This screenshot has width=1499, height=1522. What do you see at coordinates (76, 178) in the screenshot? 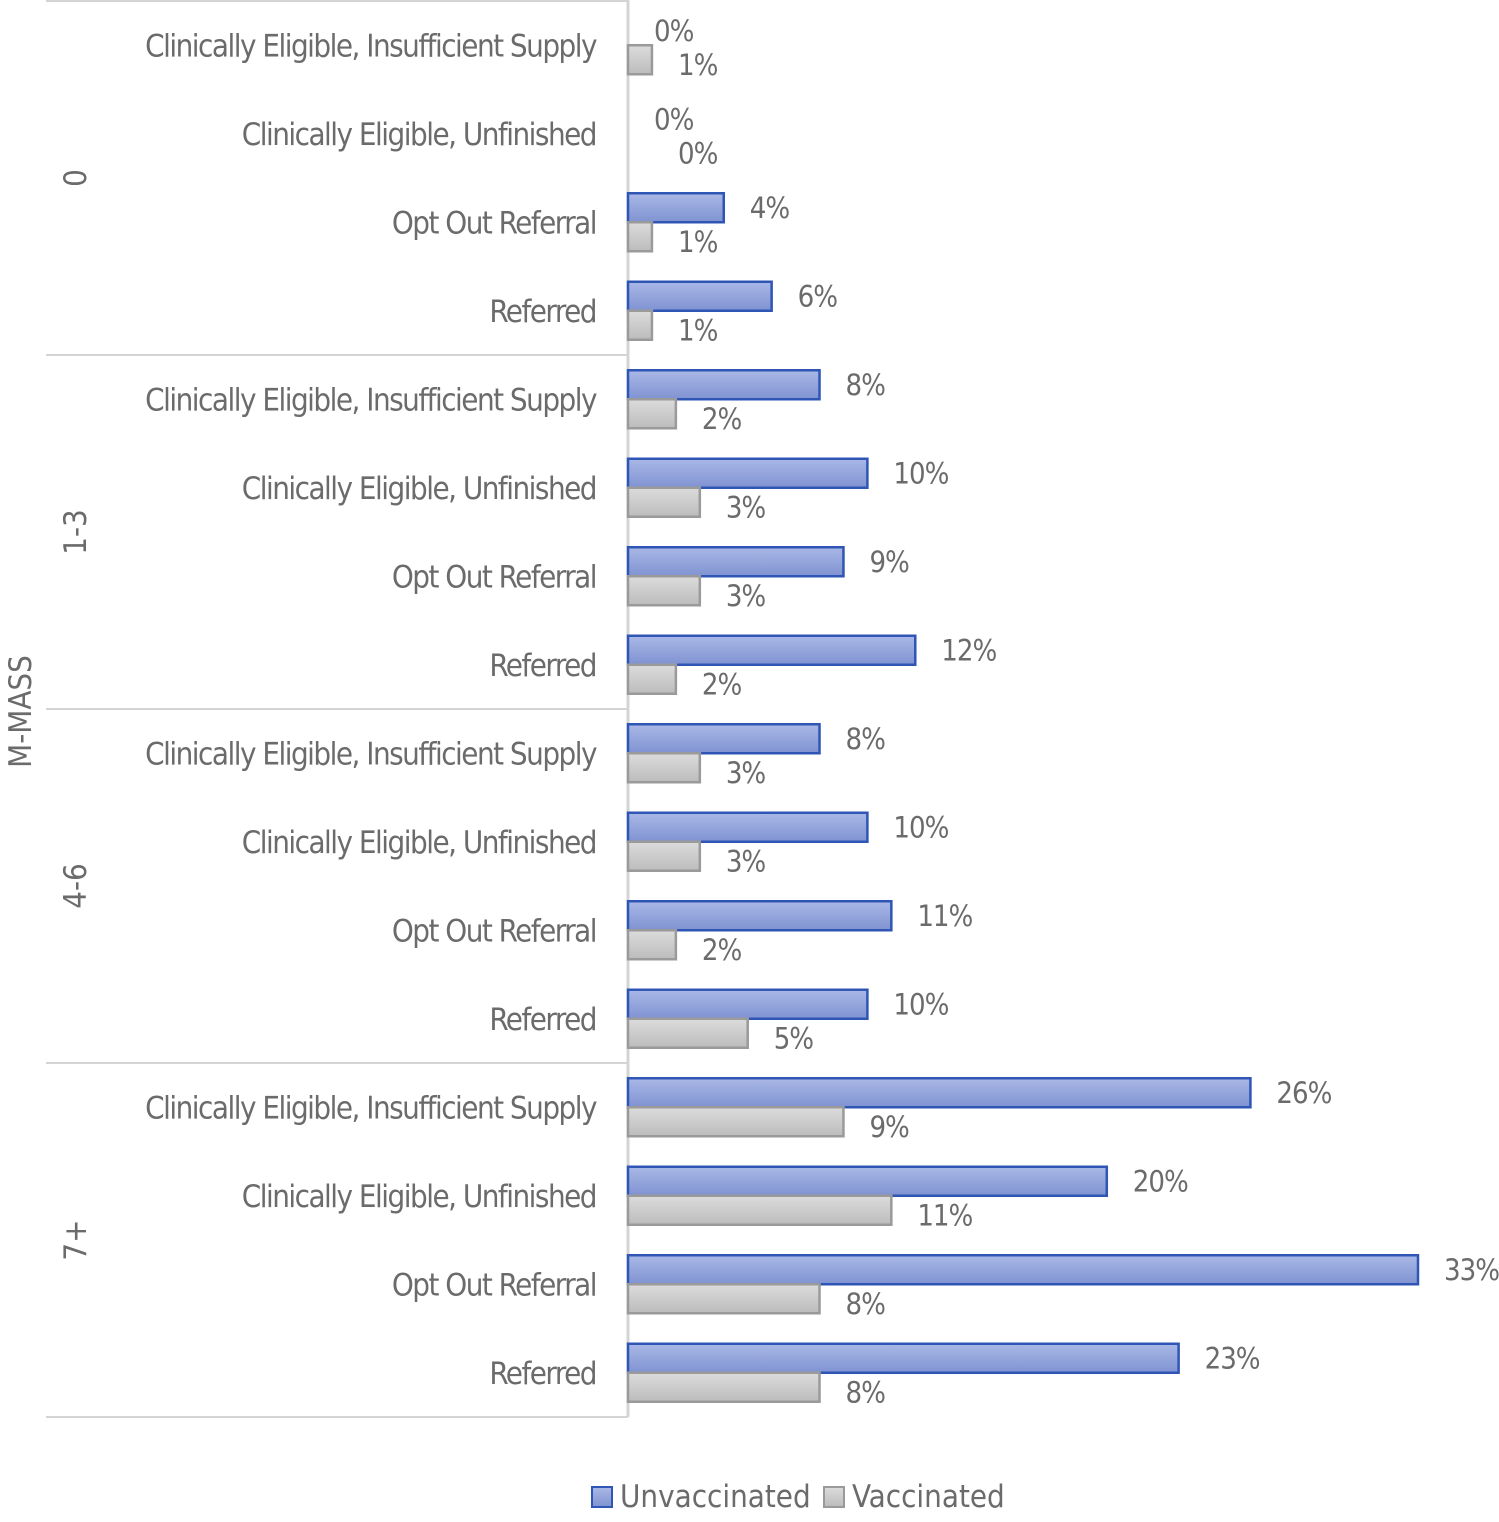
I see `group-label: 0` at bounding box center [76, 178].